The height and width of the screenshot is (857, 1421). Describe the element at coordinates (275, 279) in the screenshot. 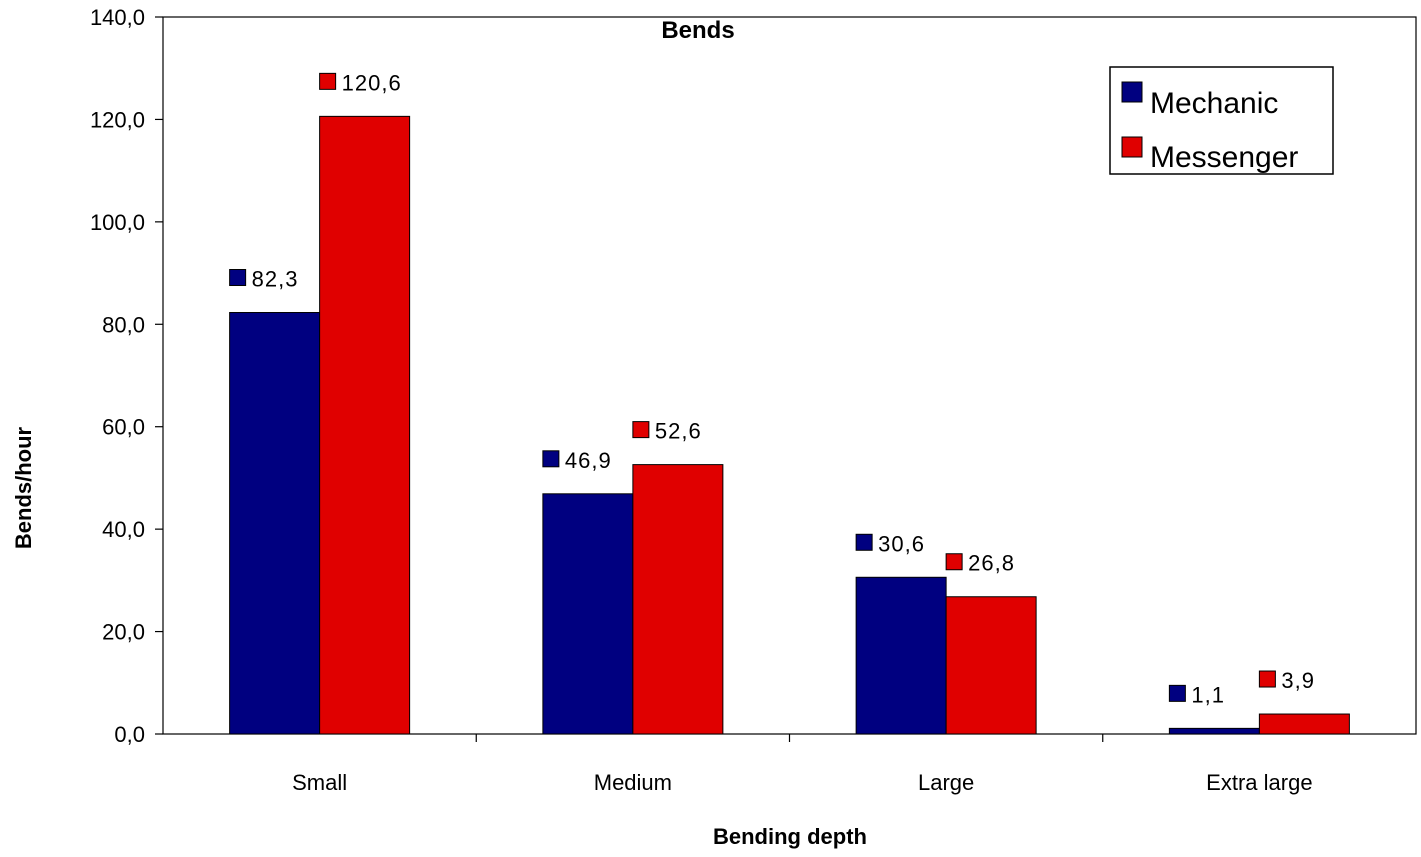

I see `data-label-mechanic: 82,3` at that location.